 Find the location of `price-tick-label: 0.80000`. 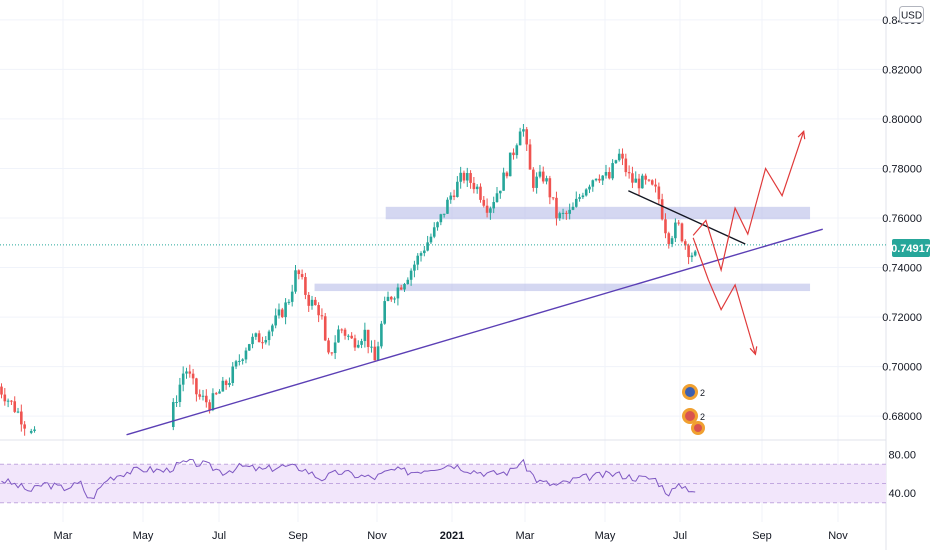

price-tick-label: 0.80000 is located at coordinates (902, 120).